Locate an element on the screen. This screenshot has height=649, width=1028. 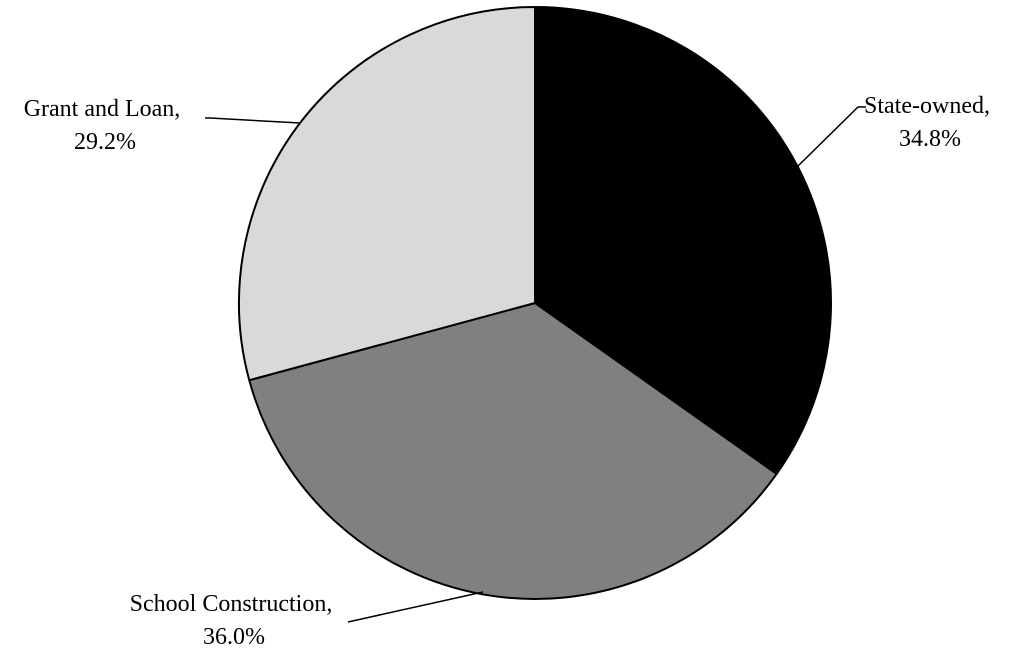
slice-label-grant-and-loan: Grant and Loan, 29.2% is located at coordinates (105, 125).